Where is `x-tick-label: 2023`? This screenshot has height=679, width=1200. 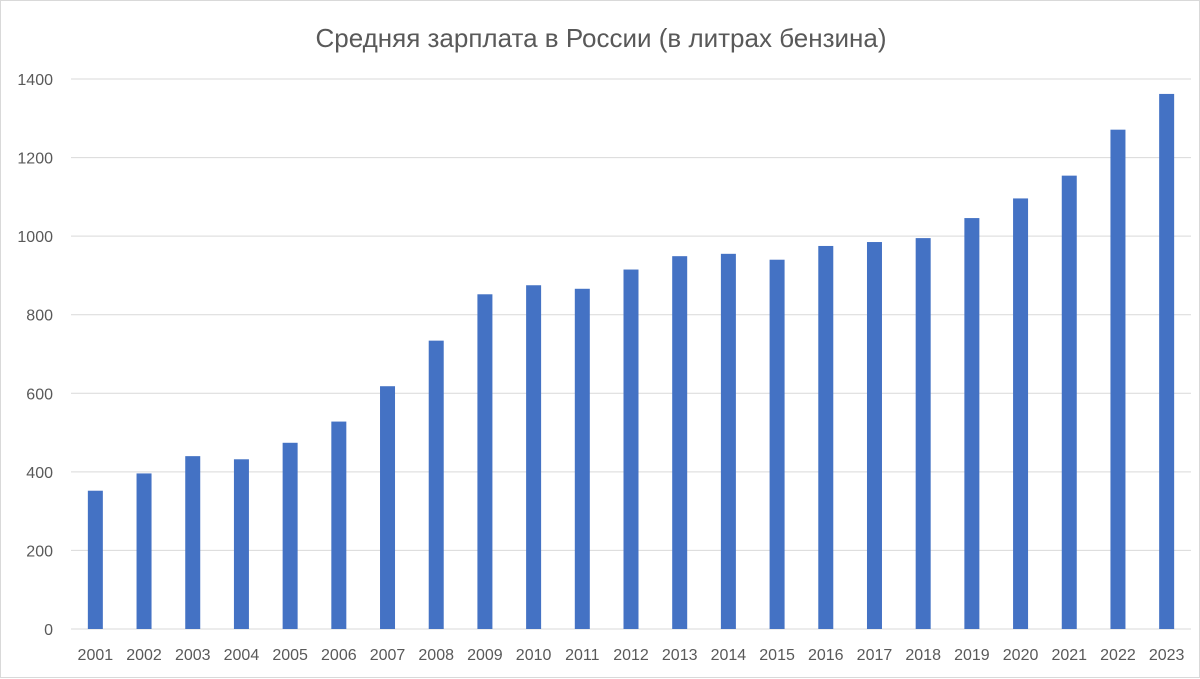 x-tick-label: 2023 is located at coordinates (1167, 655).